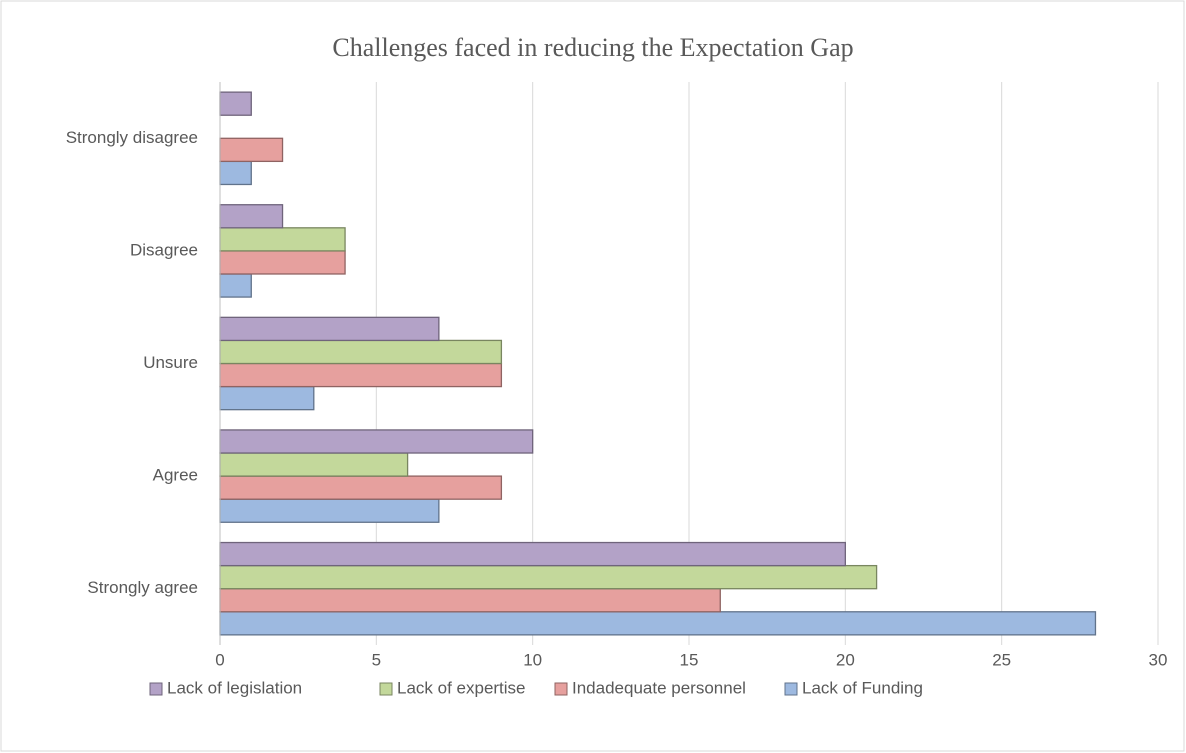  I want to click on legend-label: Indadequate personnel, so click(659, 687).